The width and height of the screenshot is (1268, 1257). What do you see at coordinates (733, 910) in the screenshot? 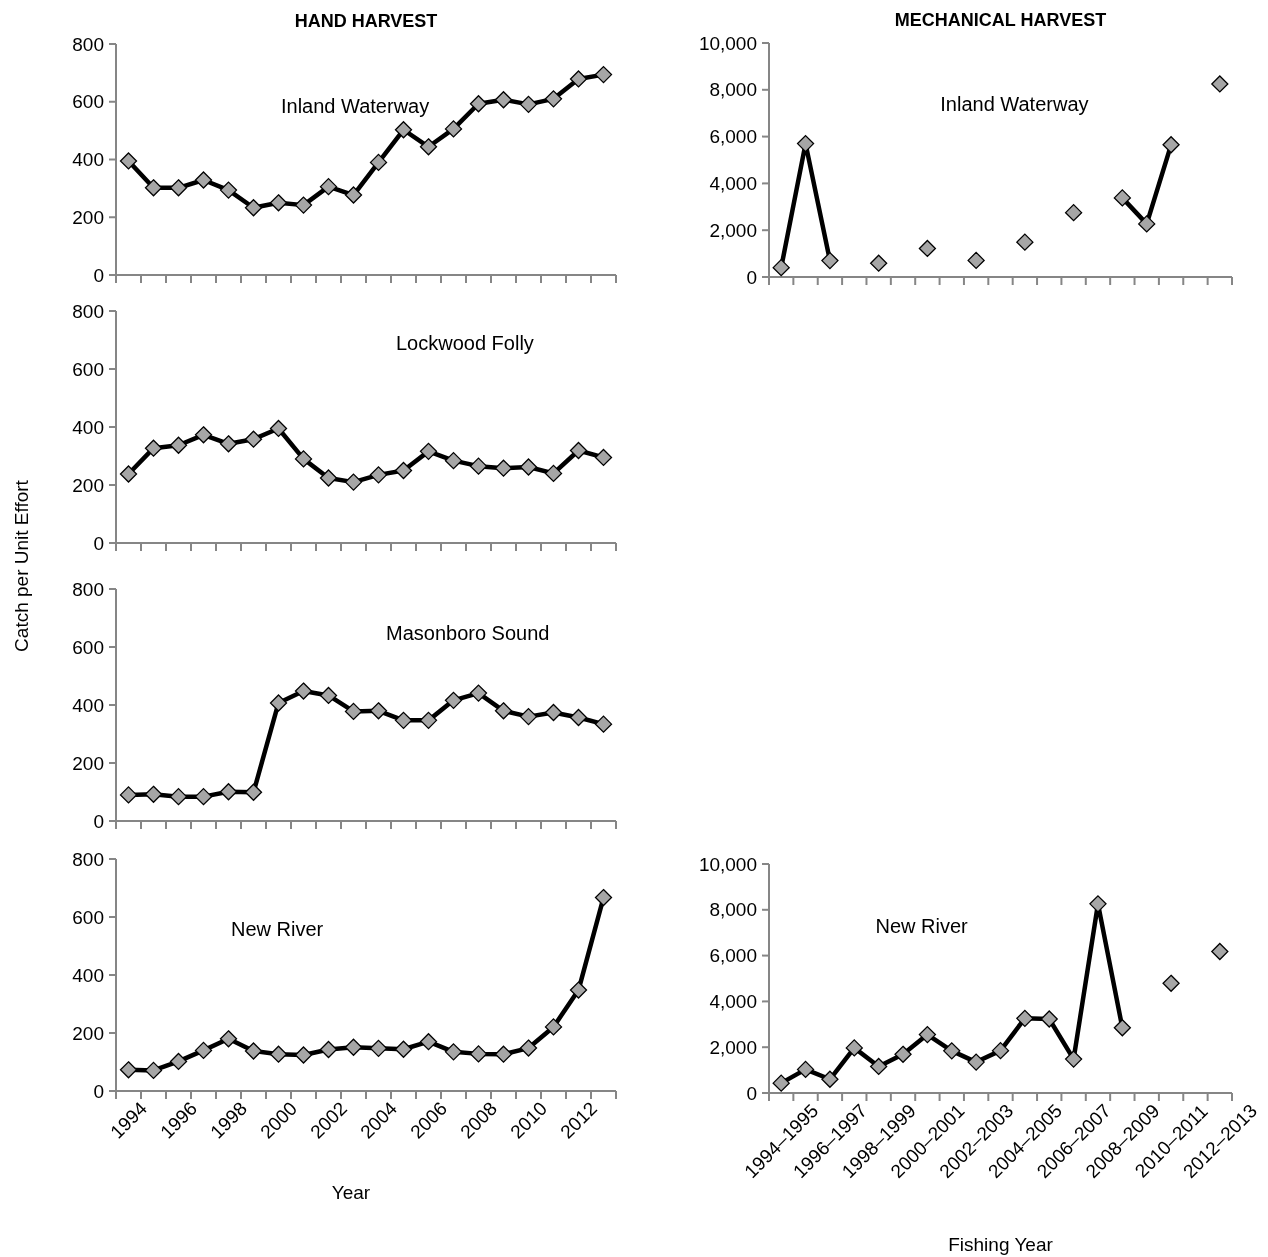
I see `y-tick-label: 8,000` at bounding box center [733, 910].